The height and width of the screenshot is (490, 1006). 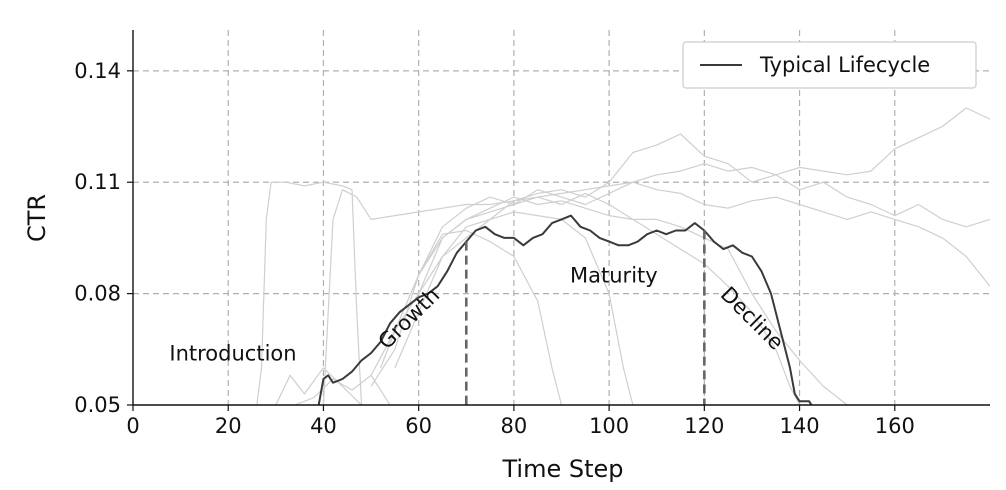 What do you see at coordinates (103, 238) in the screenshot?
I see `y-ticks: 0.05 0.08 0.11 0.14` at bounding box center [103, 238].